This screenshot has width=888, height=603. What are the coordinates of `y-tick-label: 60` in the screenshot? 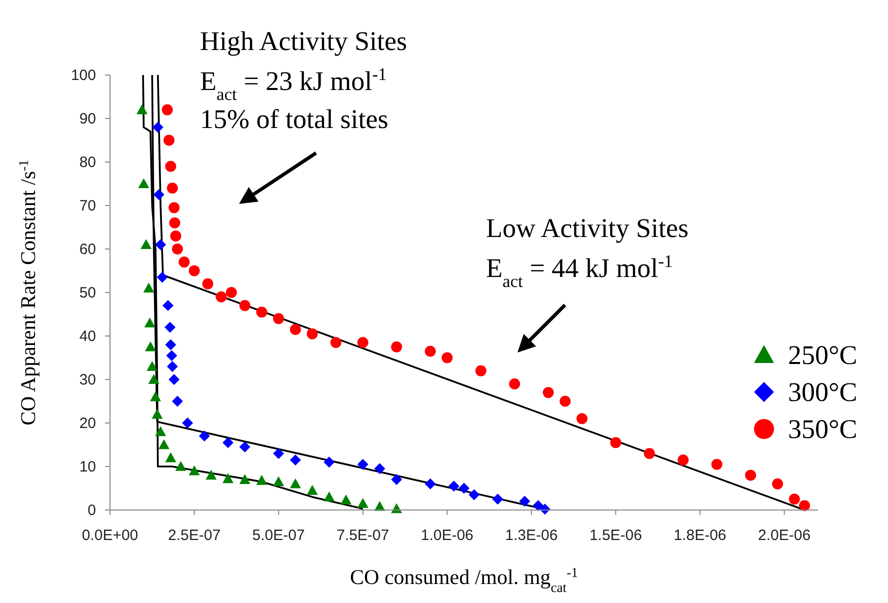 It's located at (87, 249).